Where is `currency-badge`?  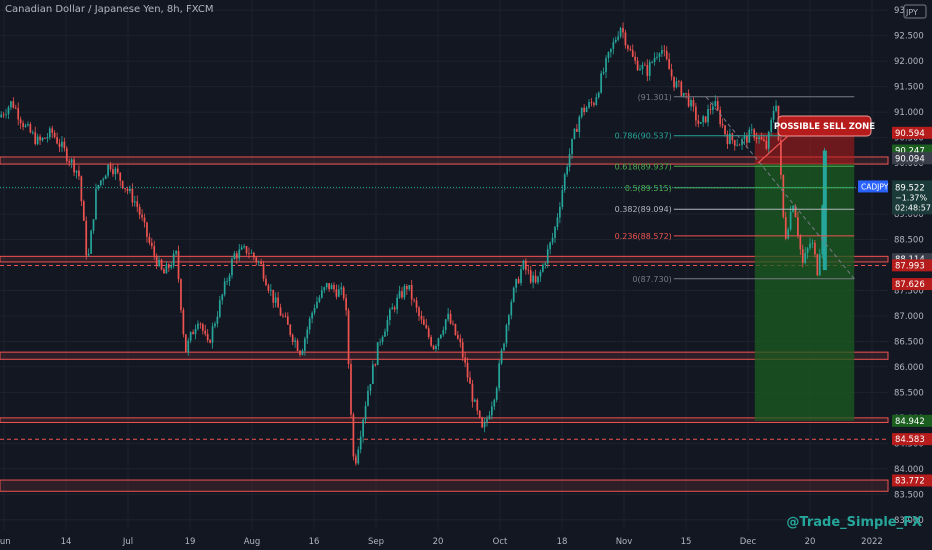 currency-badge is located at coordinates (915, 11).